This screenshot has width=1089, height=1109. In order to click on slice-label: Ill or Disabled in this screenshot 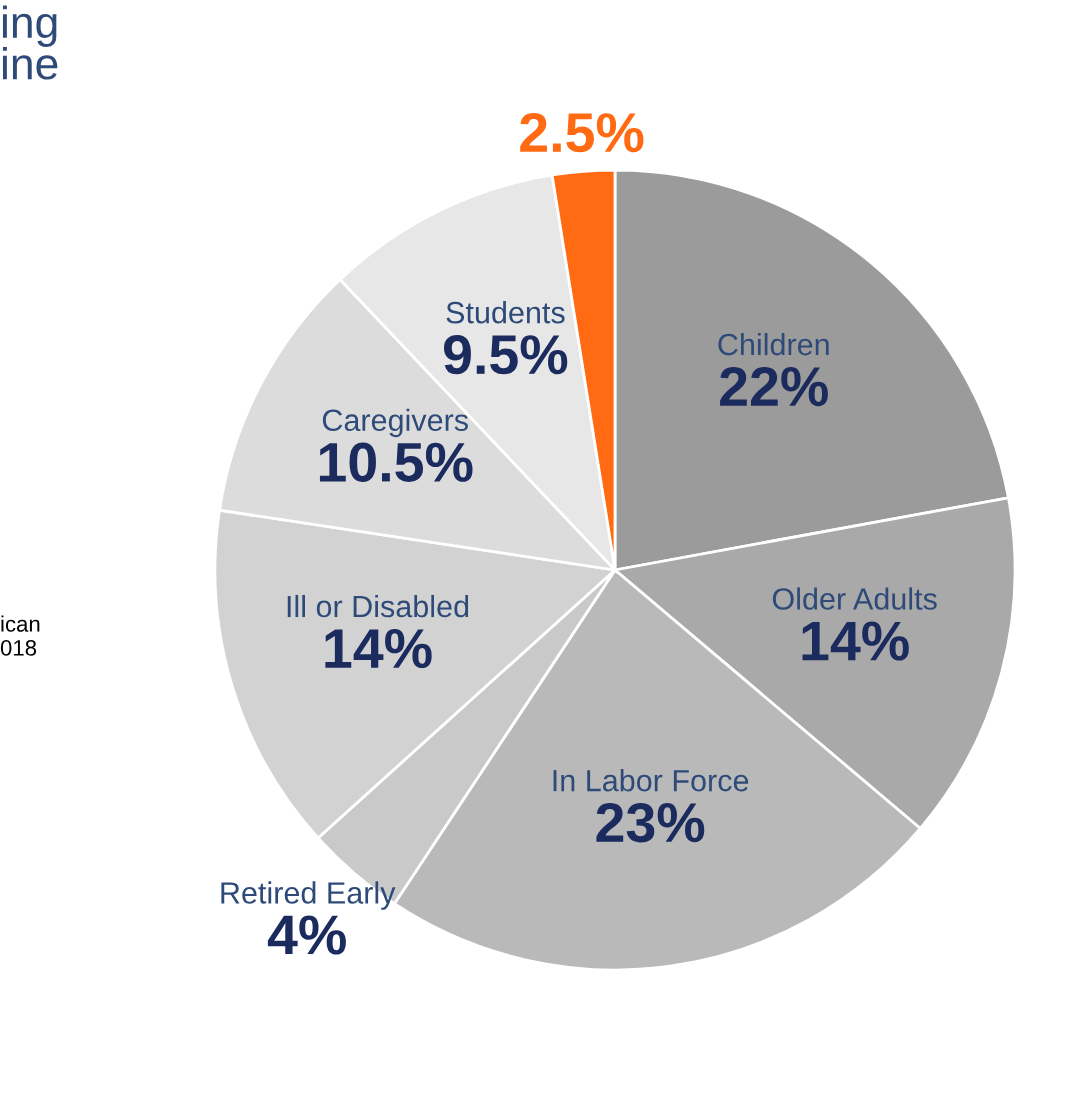, I will do `click(378, 606)`.